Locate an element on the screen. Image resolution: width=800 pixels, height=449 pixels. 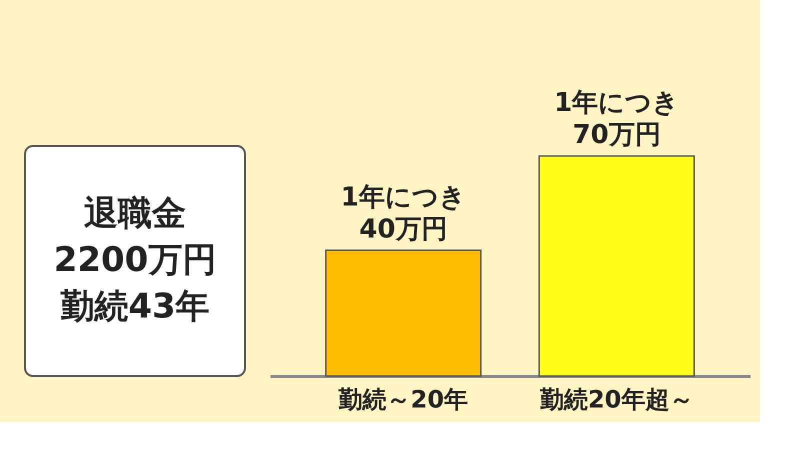
data-label: 1年につき 70万円 is located at coordinates (617, 119).